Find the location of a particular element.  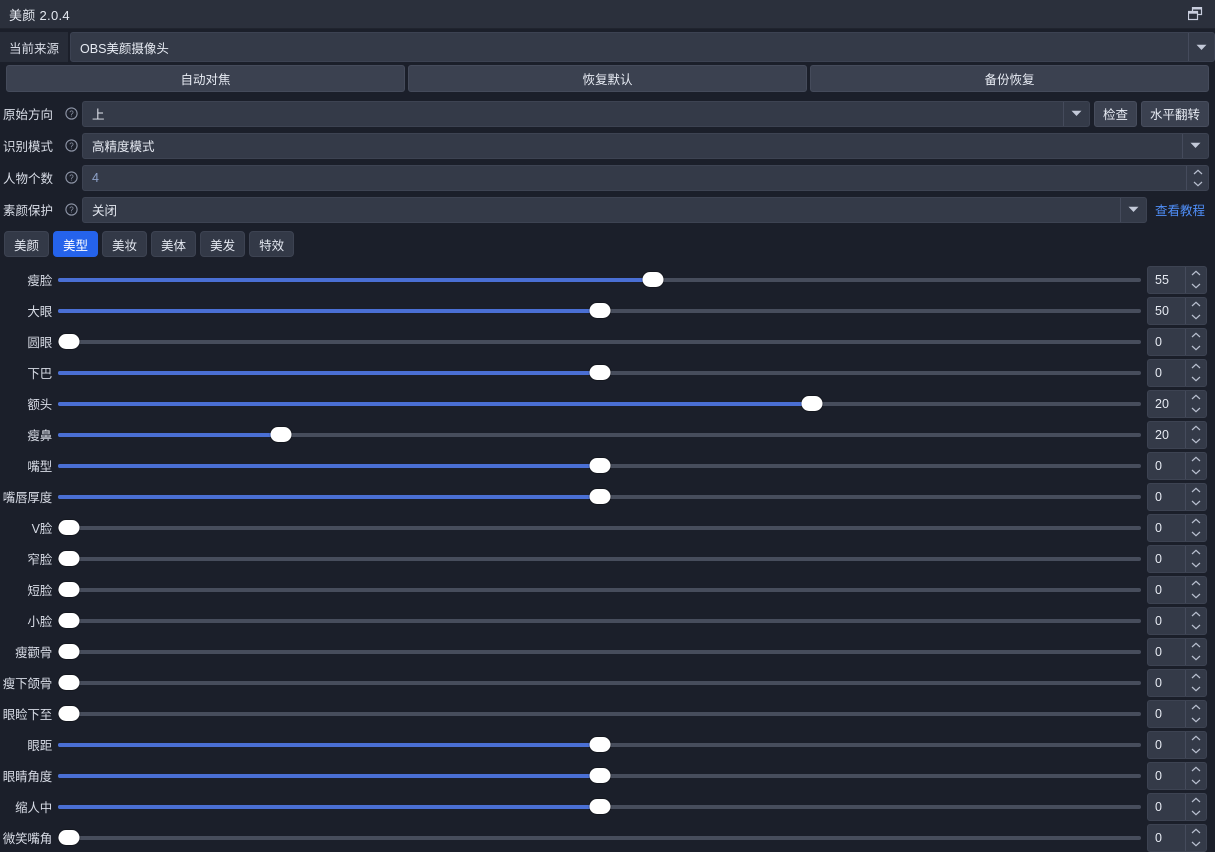

slider-value-stepper: 20 is located at coordinates (1177, 434).